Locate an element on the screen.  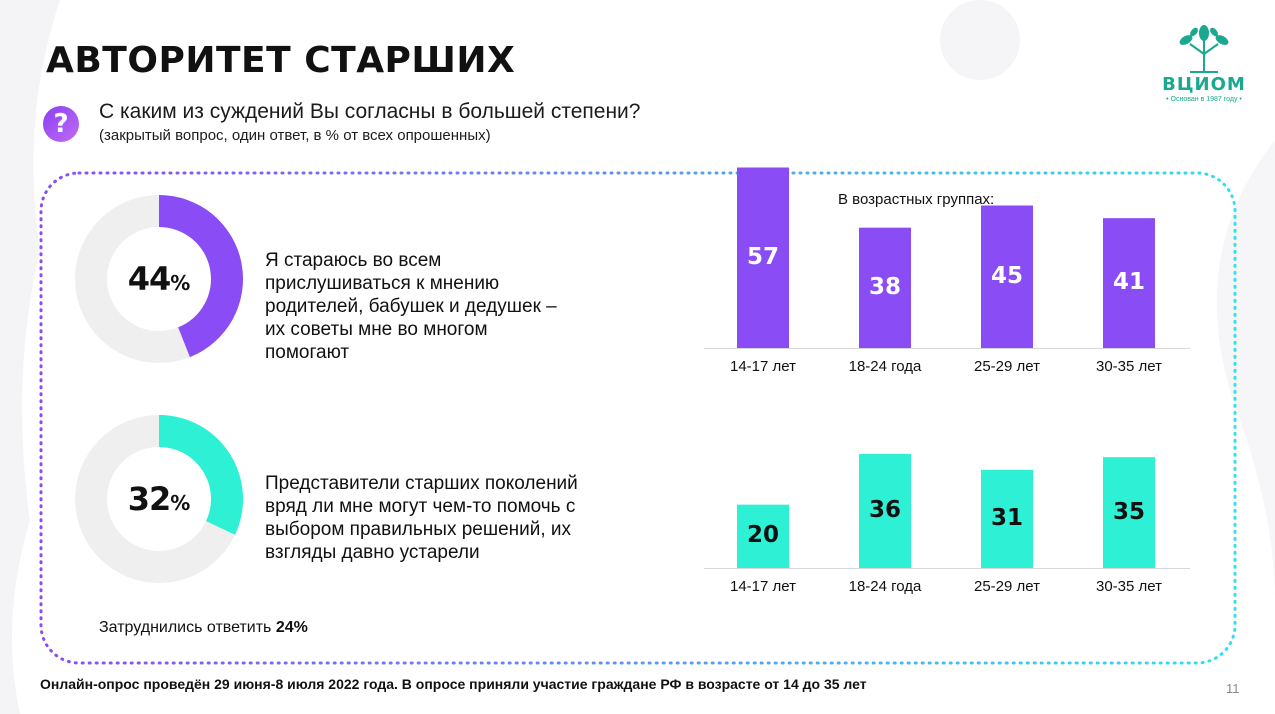
bar-value-label: 20 is located at coordinates (762, 535).